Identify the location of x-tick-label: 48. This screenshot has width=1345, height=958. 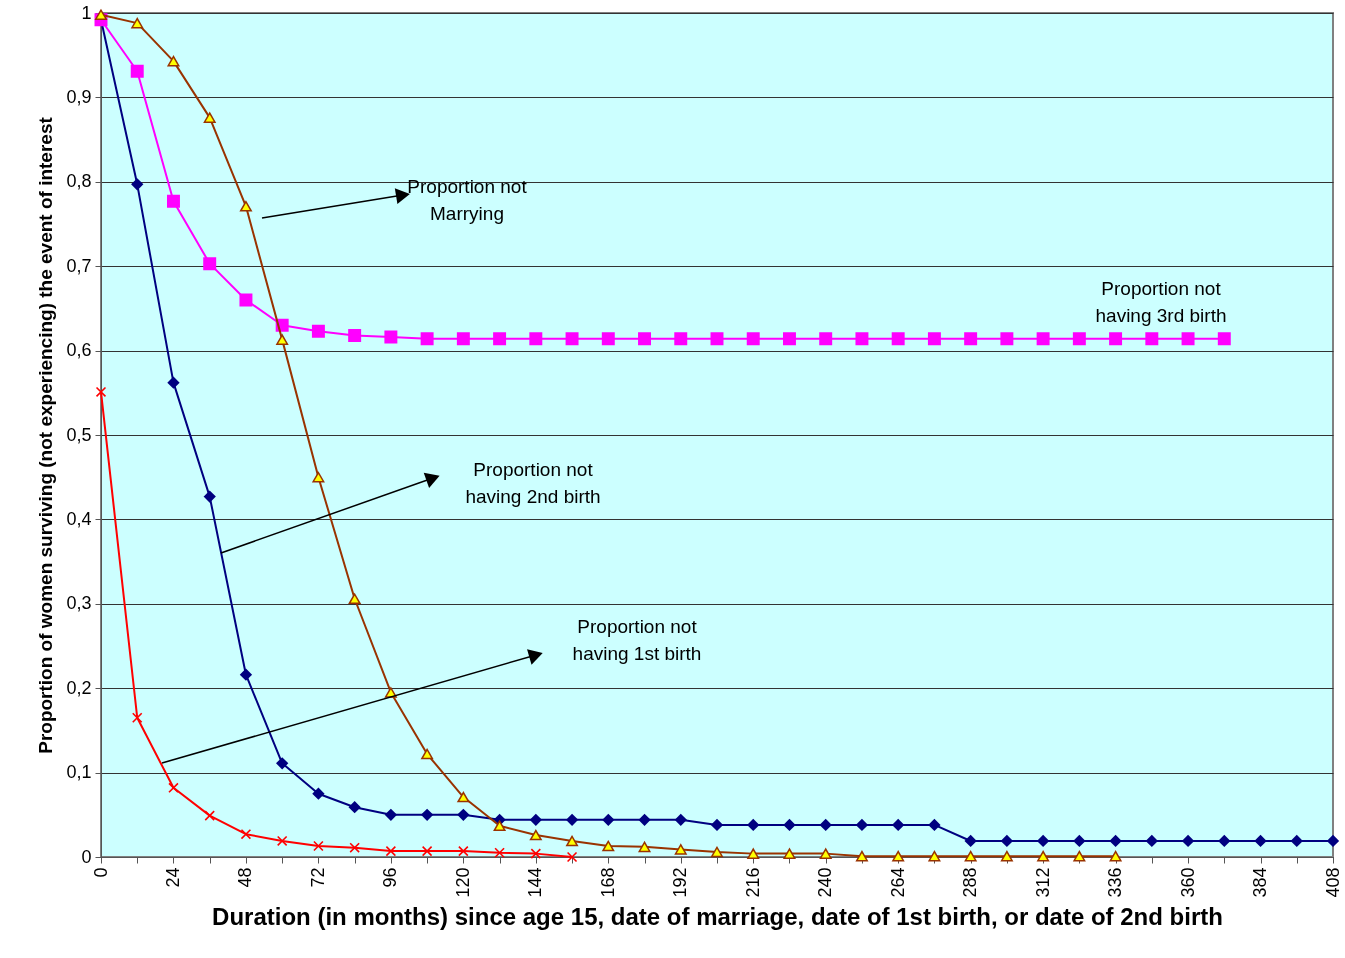
(245, 877).